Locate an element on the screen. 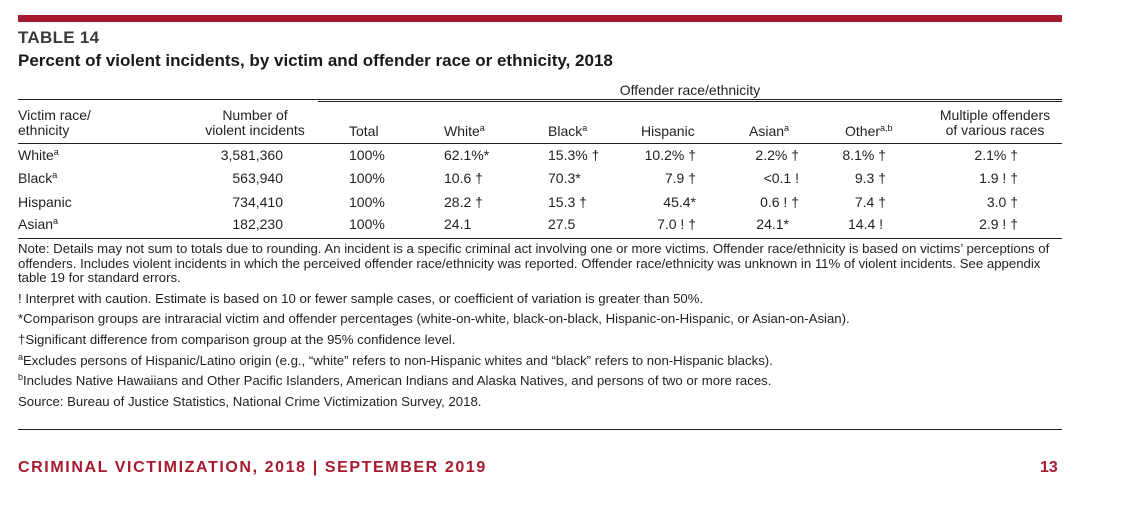 Image resolution: width=1124 pixels, height=510 pixels. header-number-line2: violent incidents is located at coordinates (255, 130).